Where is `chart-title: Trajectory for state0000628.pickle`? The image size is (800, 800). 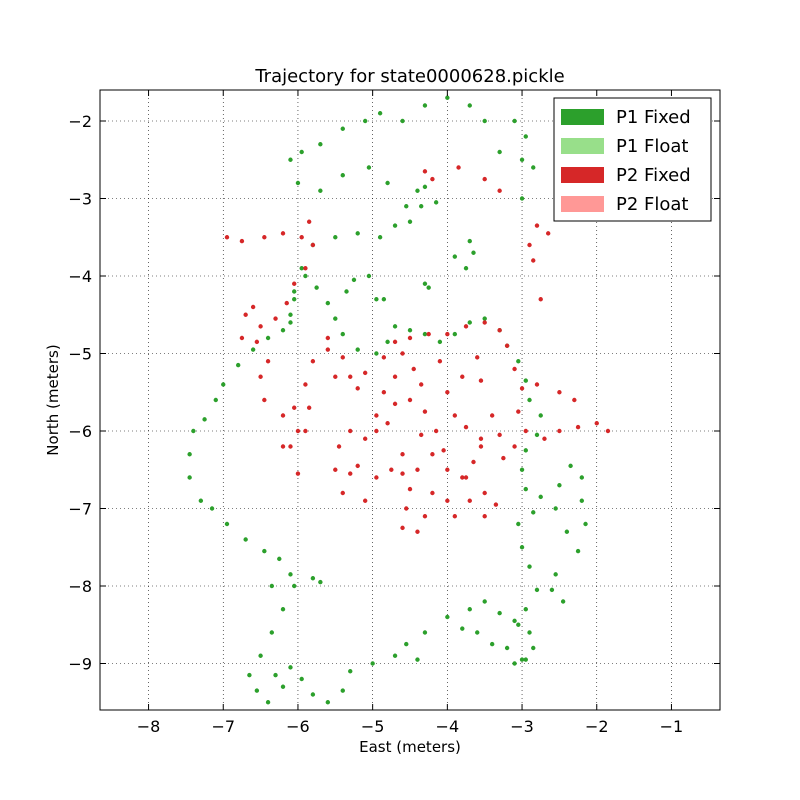 chart-title: Trajectory for state0000628.pickle is located at coordinates (409, 76).